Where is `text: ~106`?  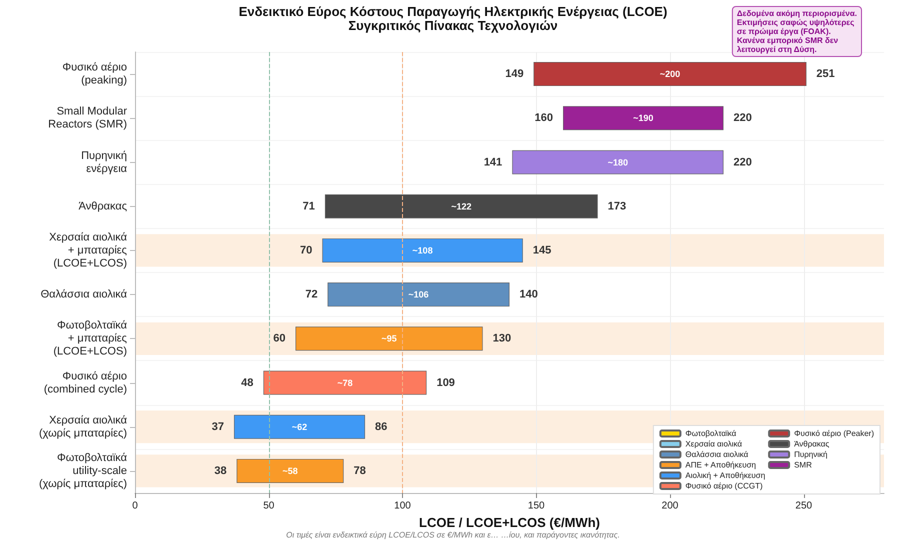
text: ~106 is located at coordinates (418, 295).